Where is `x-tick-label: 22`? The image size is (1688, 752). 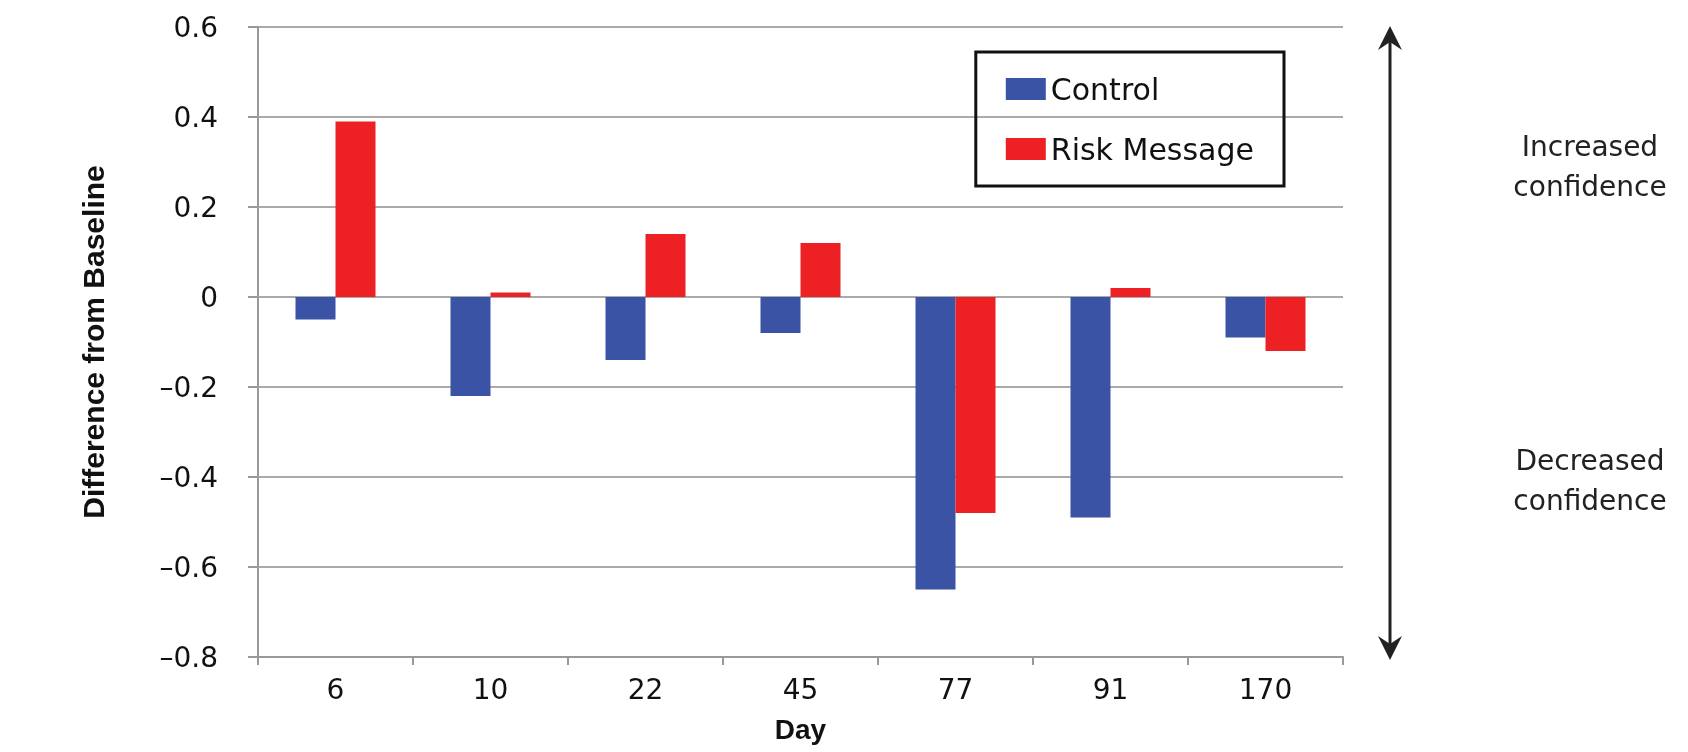 x-tick-label: 22 is located at coordinates (645, 689).